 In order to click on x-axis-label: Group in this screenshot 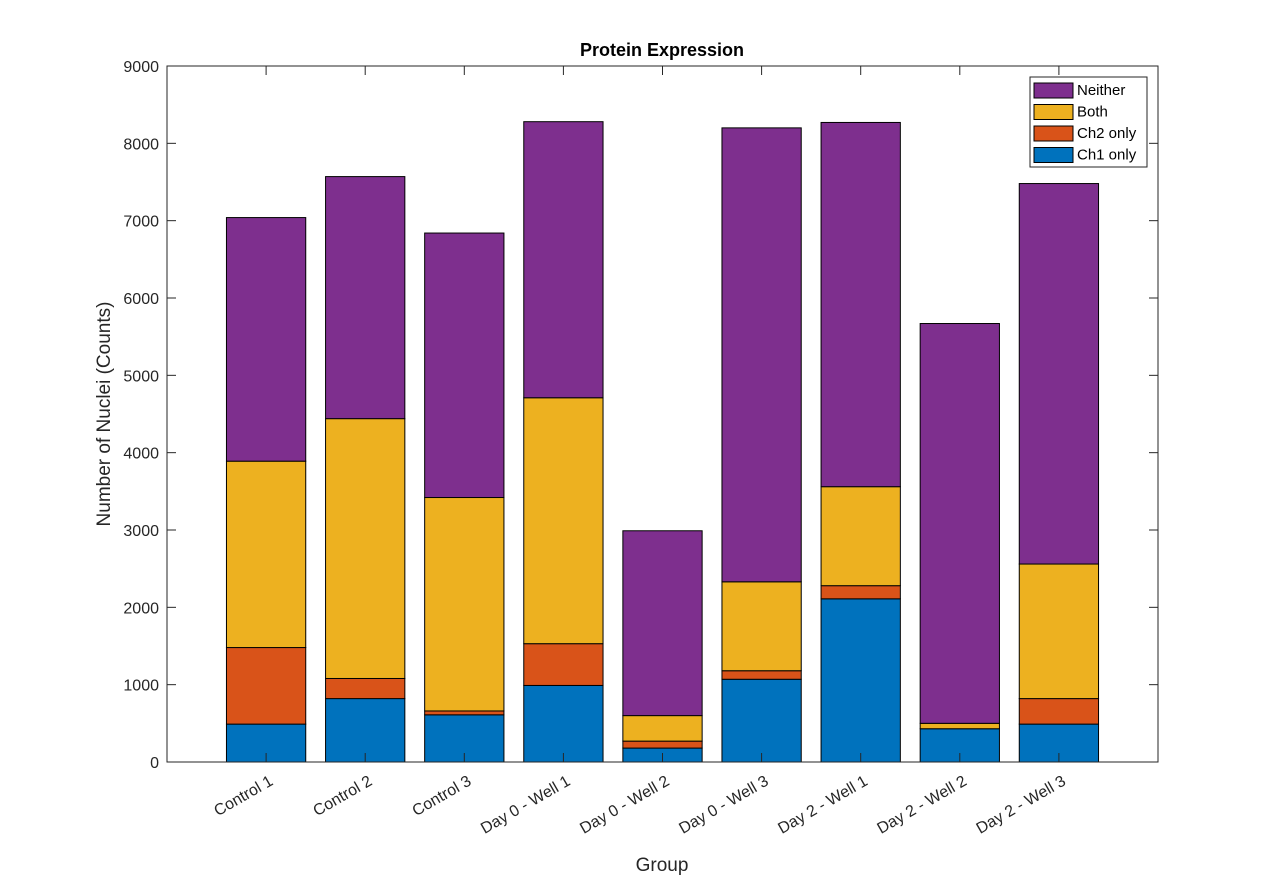, I will do `click(662, 865)`.